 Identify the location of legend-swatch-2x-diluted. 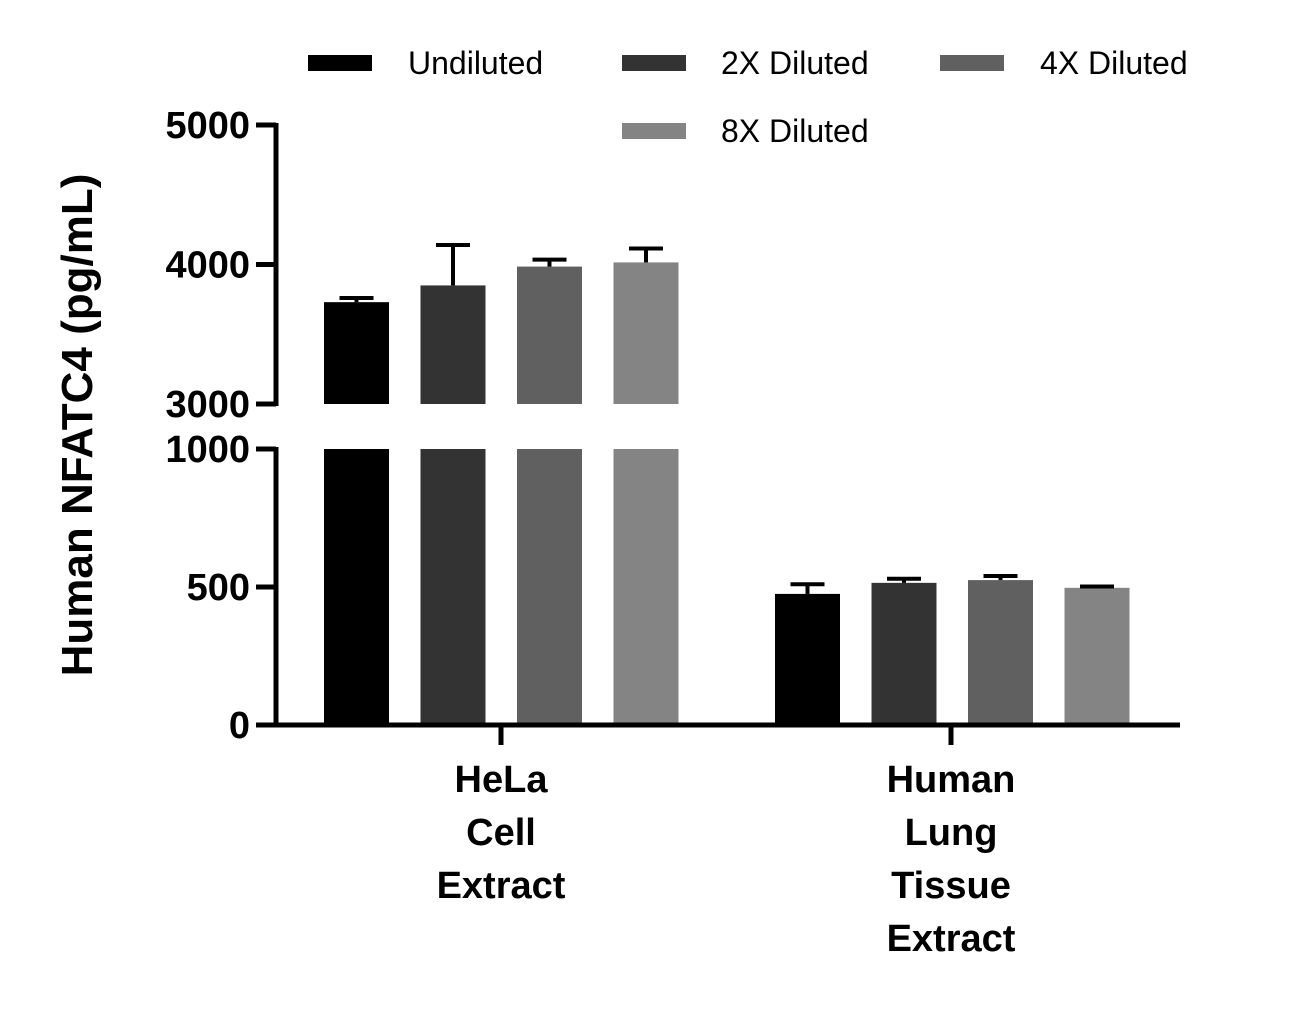
(654, 63).